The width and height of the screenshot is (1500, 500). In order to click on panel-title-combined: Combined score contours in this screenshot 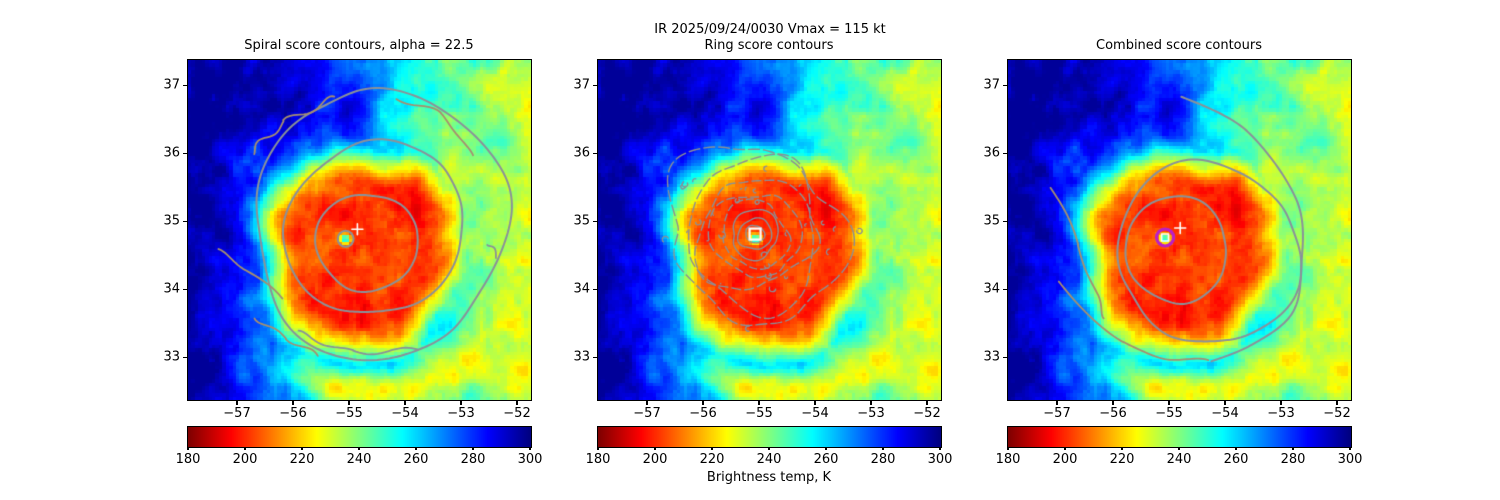, I will do `click(1179, 45)`.